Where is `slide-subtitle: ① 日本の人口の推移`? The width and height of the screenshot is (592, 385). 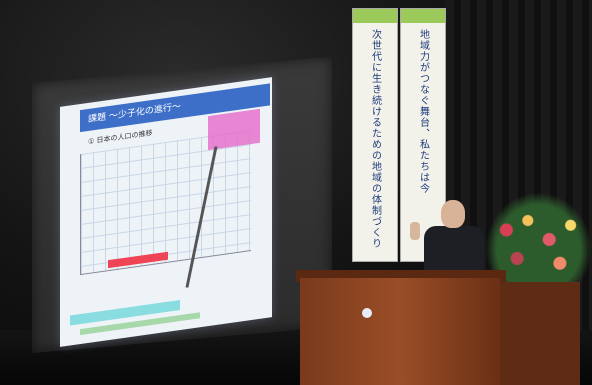 slide-subtitle: ① 日本の人口の推移 is located at coordinates (120, 137).